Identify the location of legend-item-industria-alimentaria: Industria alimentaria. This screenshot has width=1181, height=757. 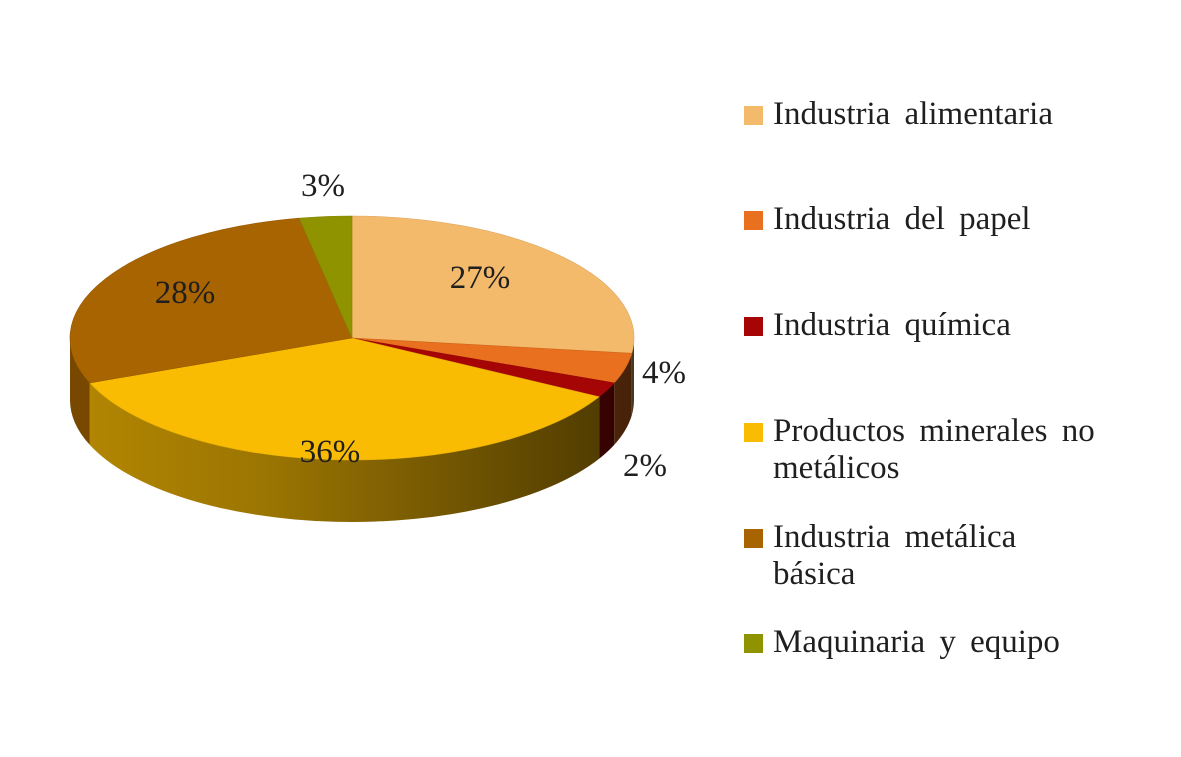
(898, 114).